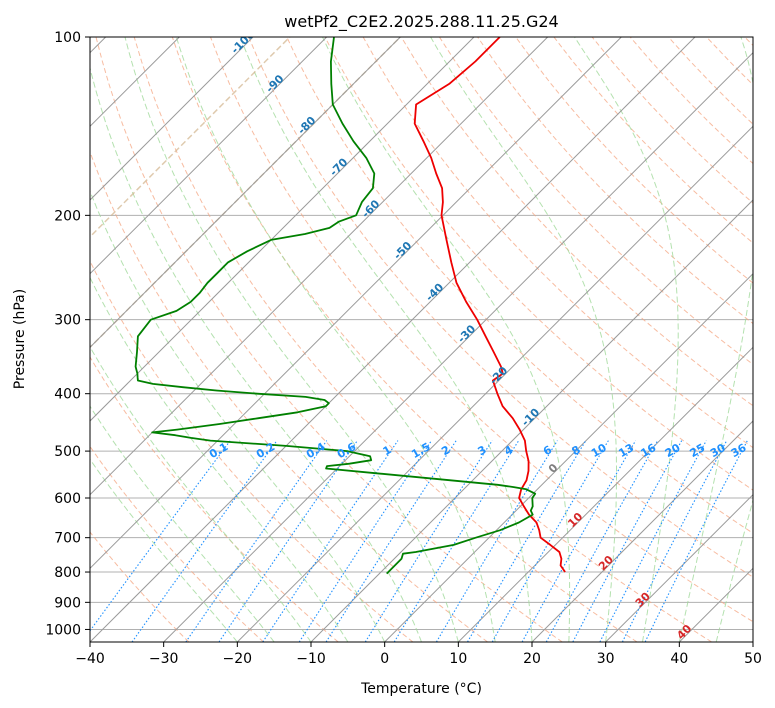 This screenshot has height=708, width=775. What do you see at coordinates (67, 216) in the screenshot?
I see `y-tick-label: 200` at bounding box center [67, 216].